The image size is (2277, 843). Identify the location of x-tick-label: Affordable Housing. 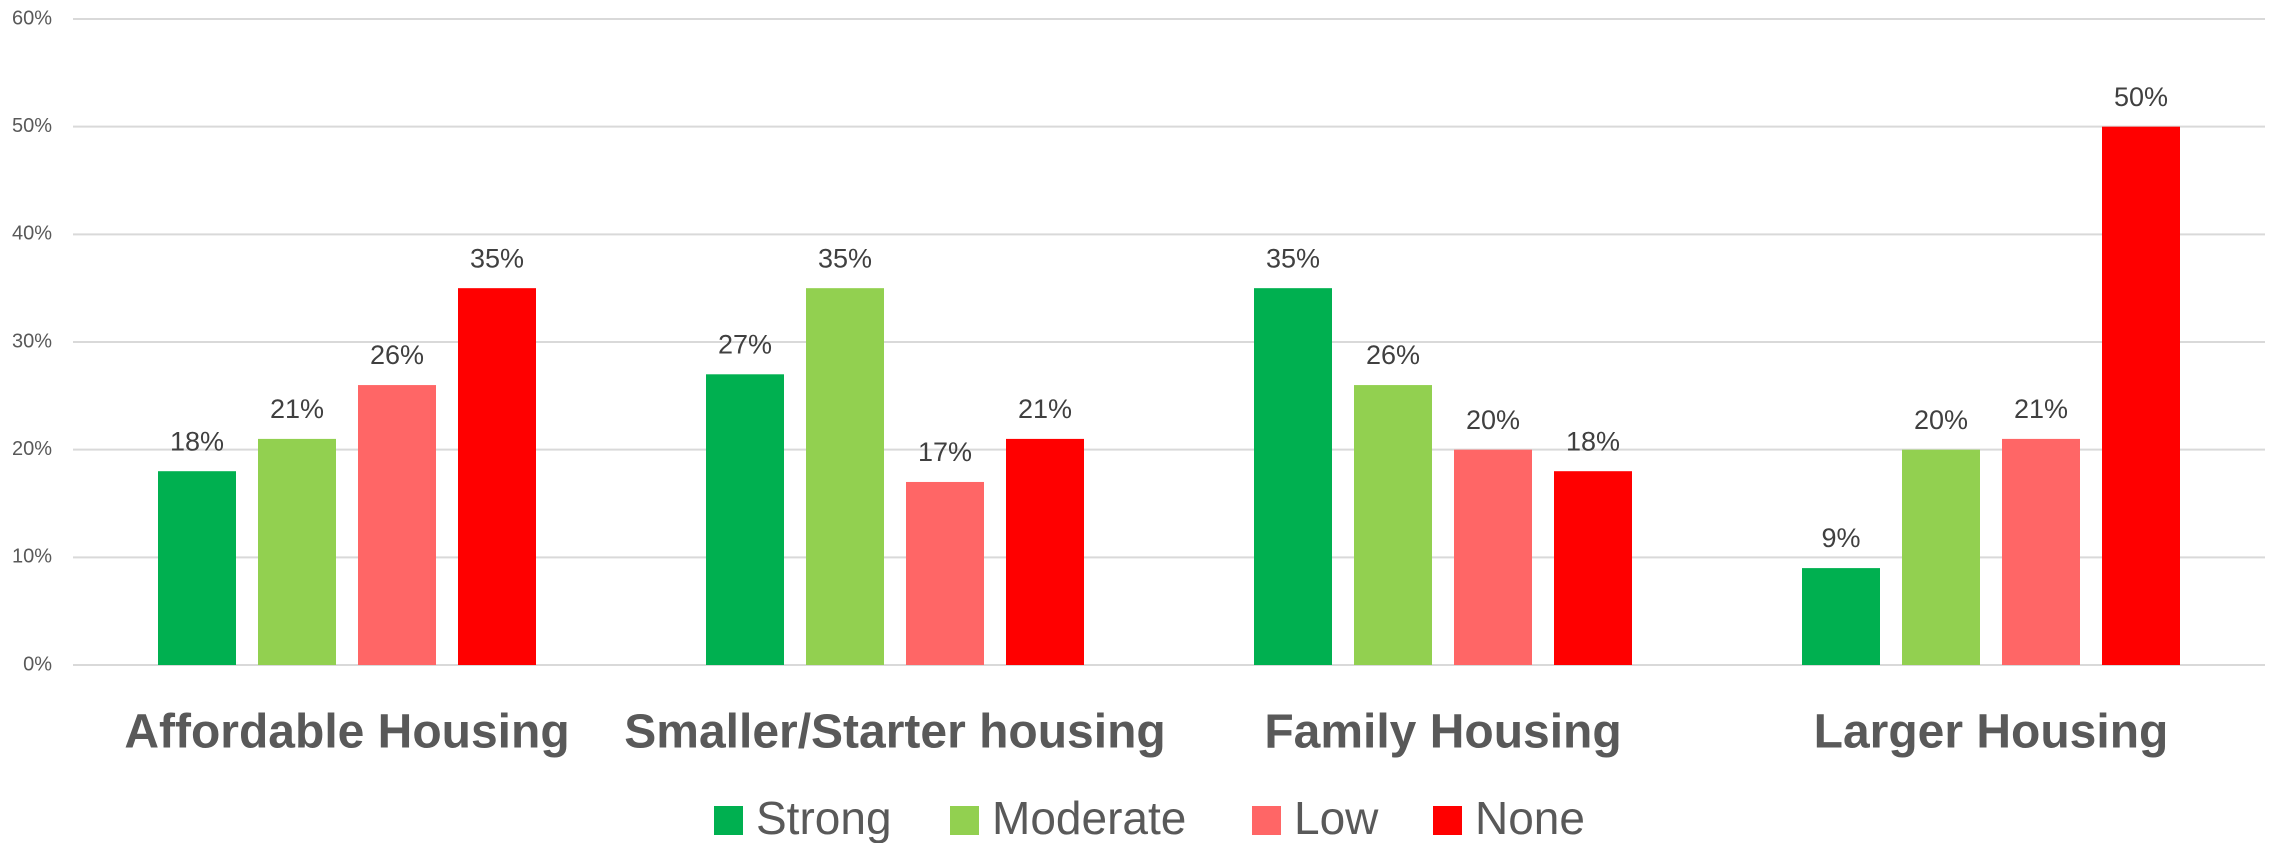
(346, 732).